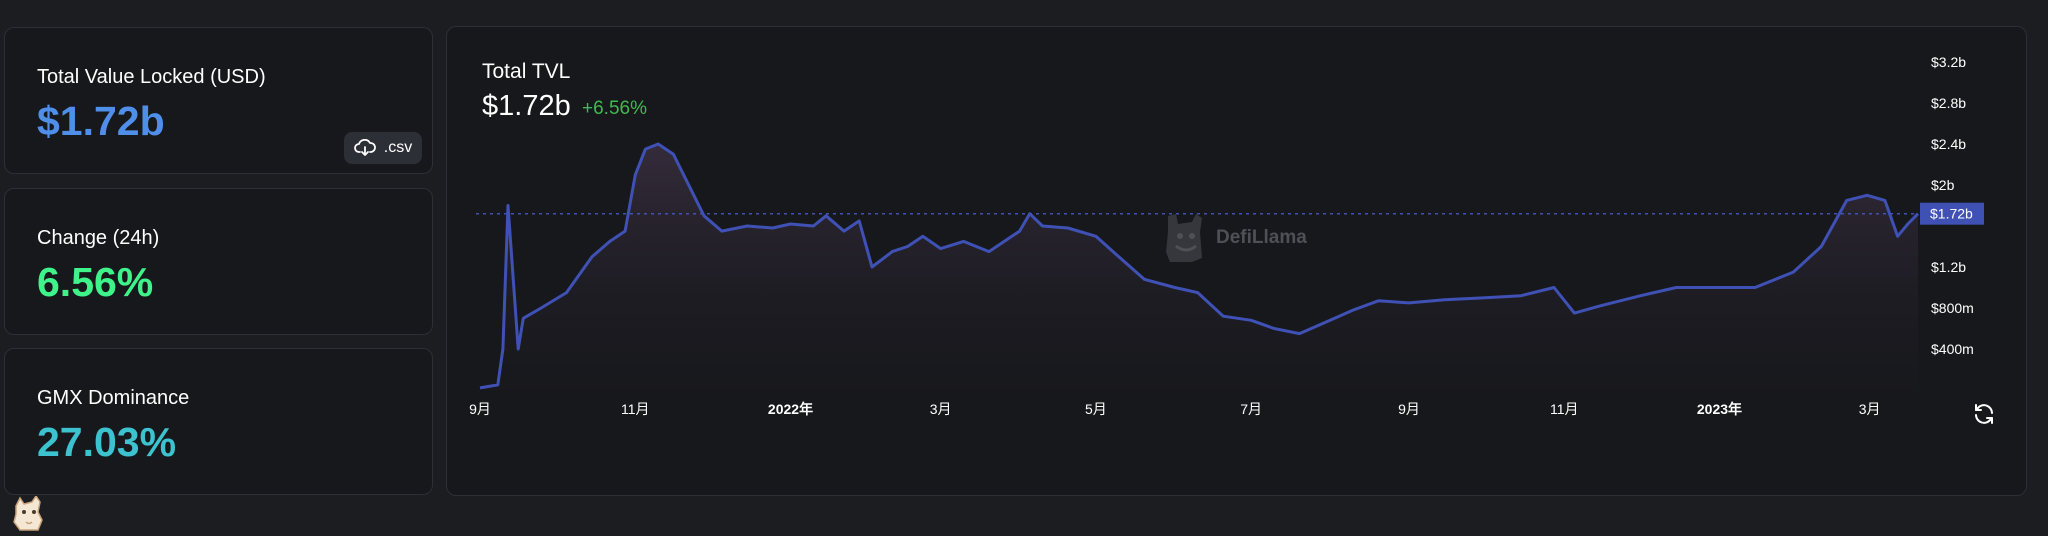 The height and width of the screenshot is (536, 2048). I want to click on change-label: Change (24h), so click(98, 238).